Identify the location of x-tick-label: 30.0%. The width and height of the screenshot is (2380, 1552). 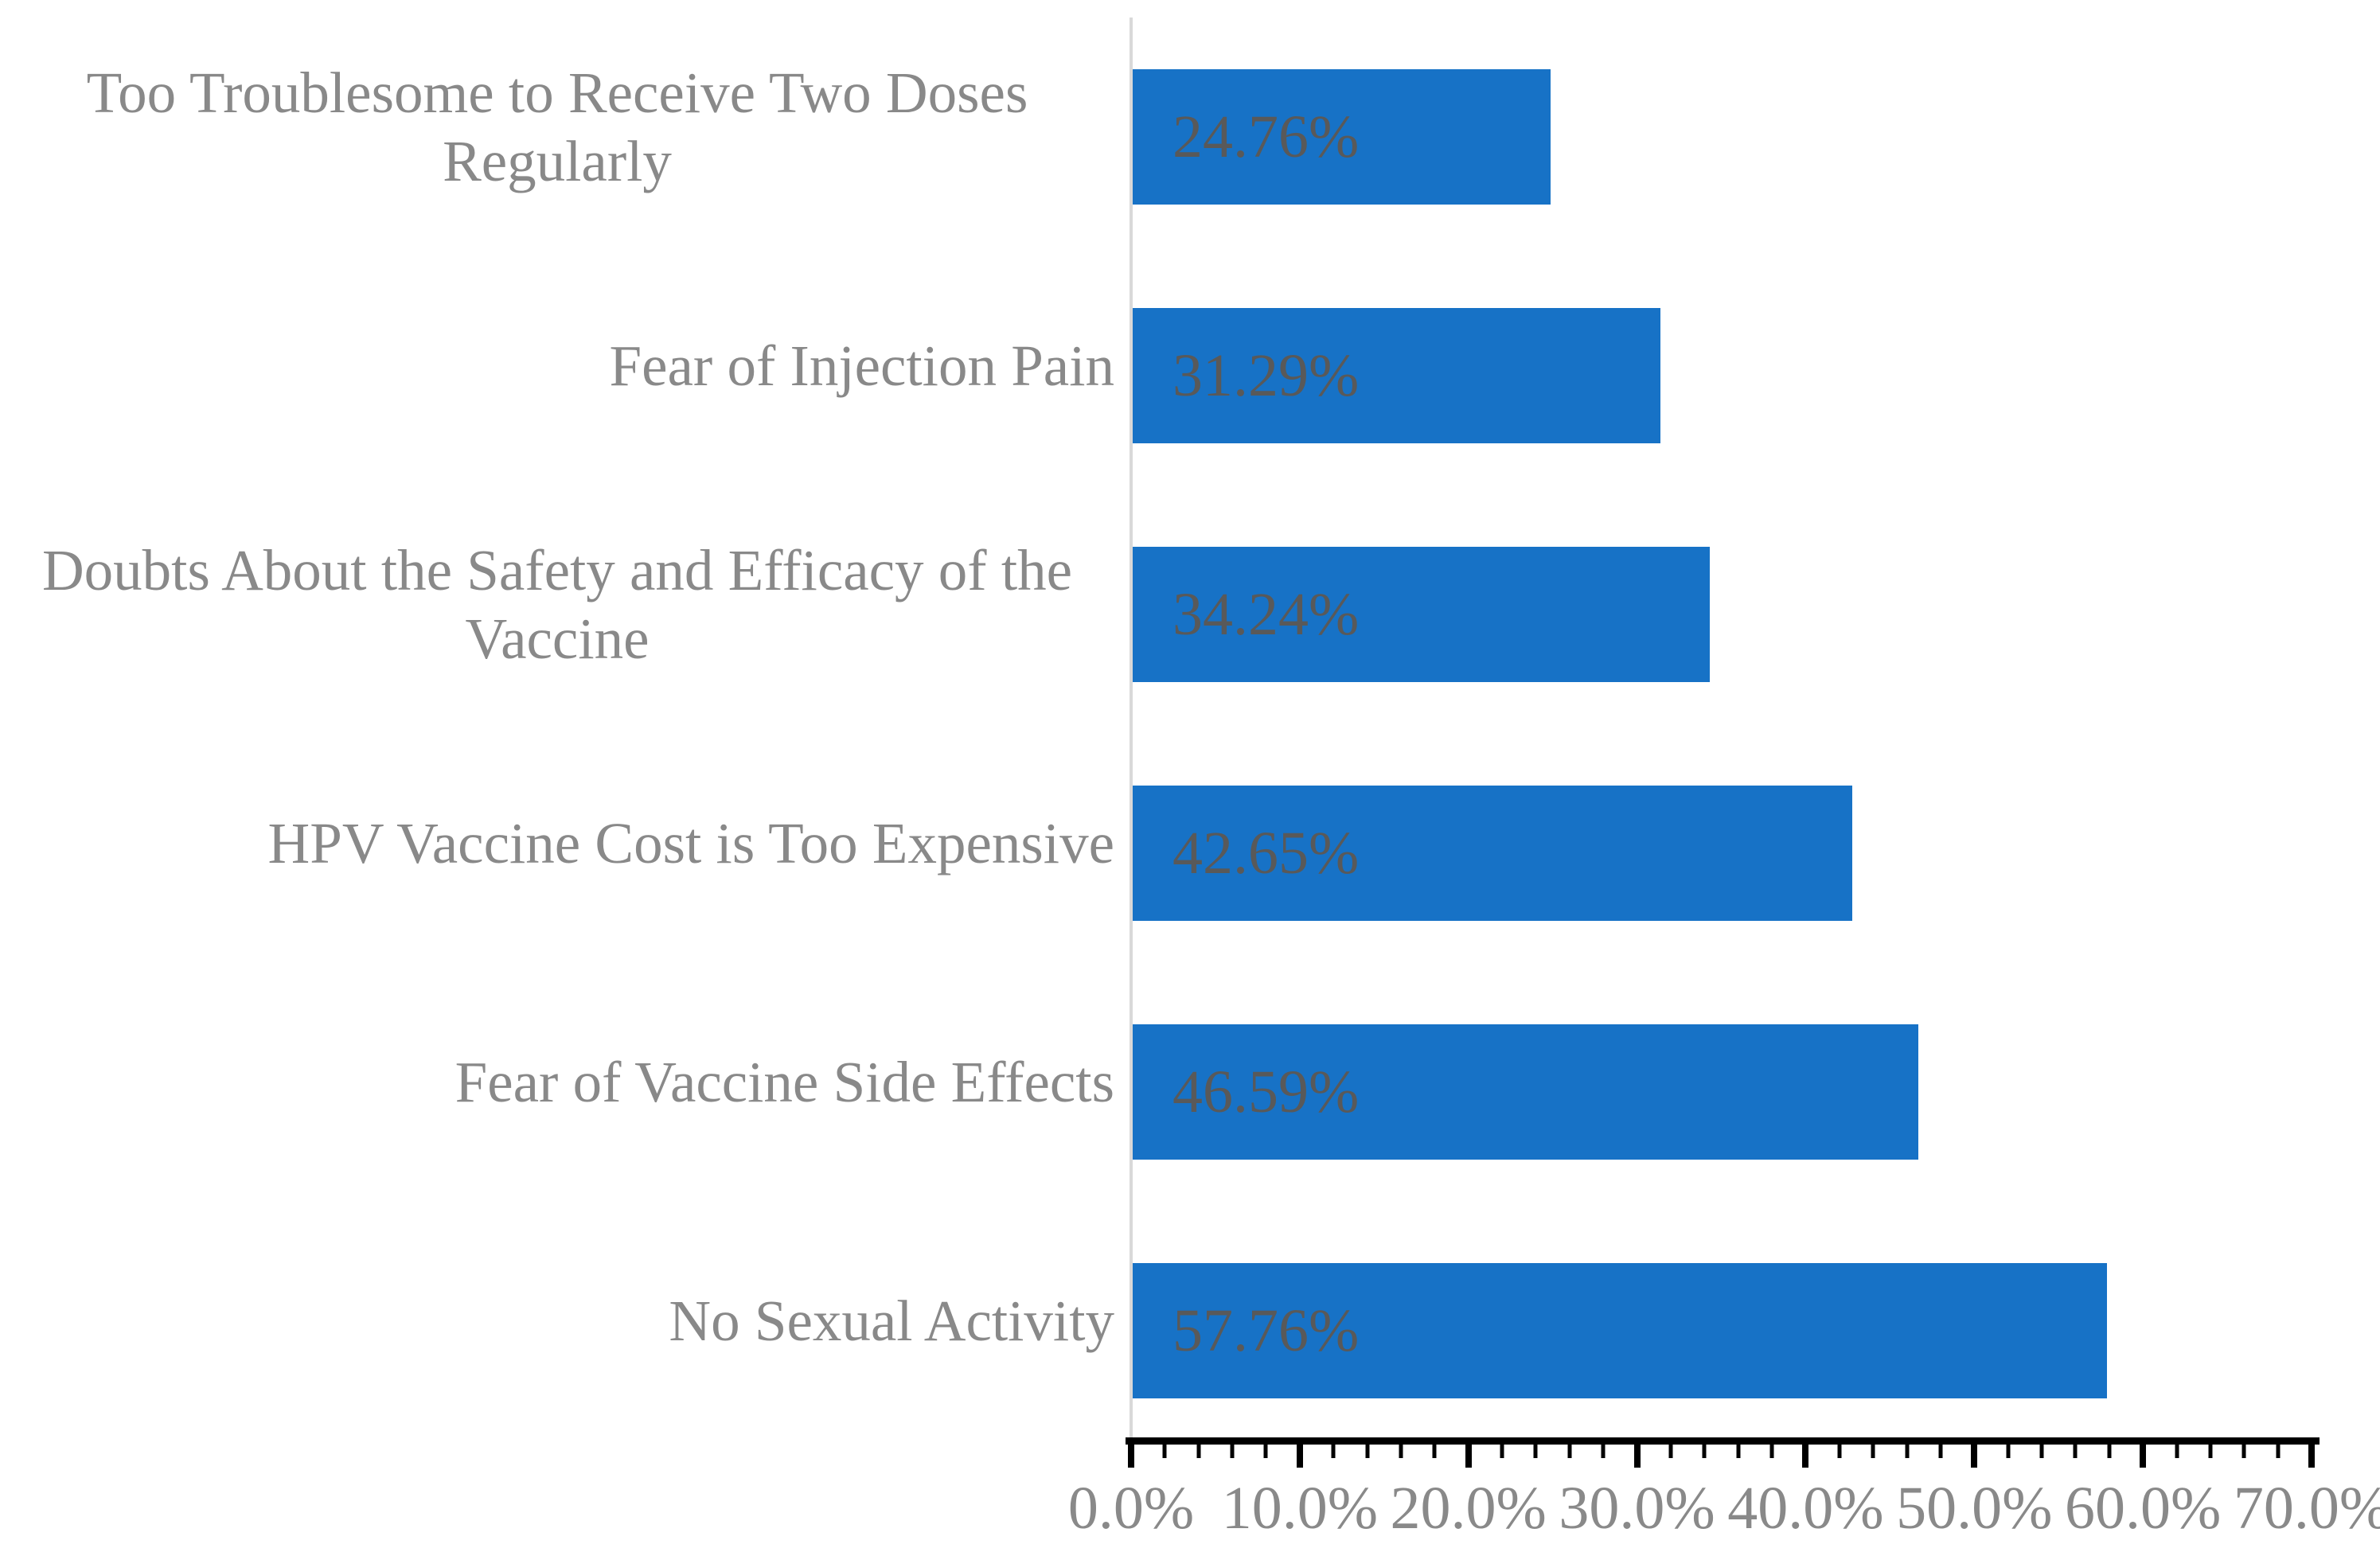
(1637, 1508).